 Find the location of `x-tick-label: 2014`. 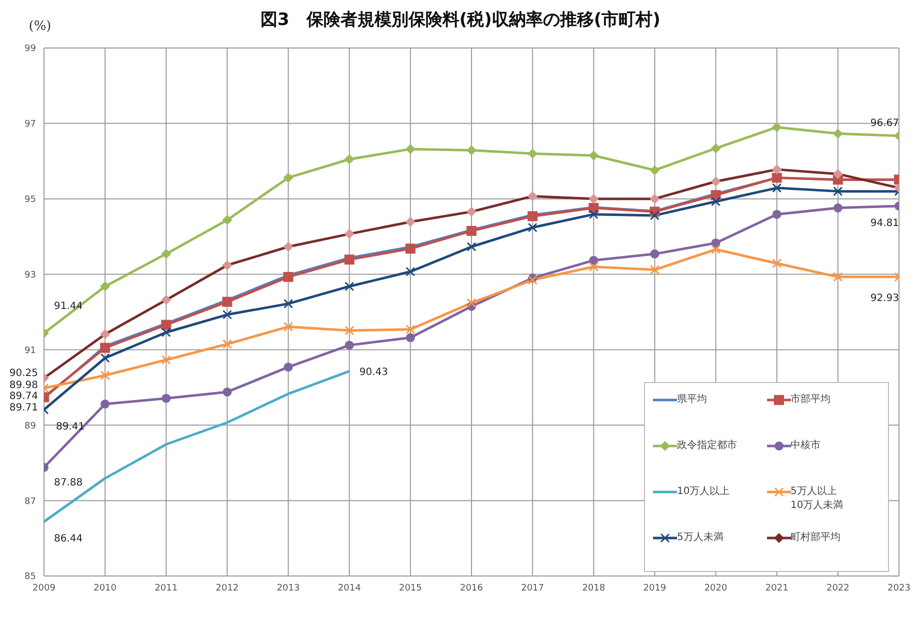

x-tick-label: 2014 is located at coordinates (350, 588).